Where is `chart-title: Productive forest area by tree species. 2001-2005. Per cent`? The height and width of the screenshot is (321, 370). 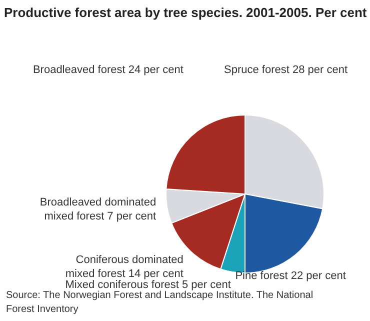 chart-title: Productive forest area by tree species. 2001-2005. Per cent is located at coordinates (186, 12).